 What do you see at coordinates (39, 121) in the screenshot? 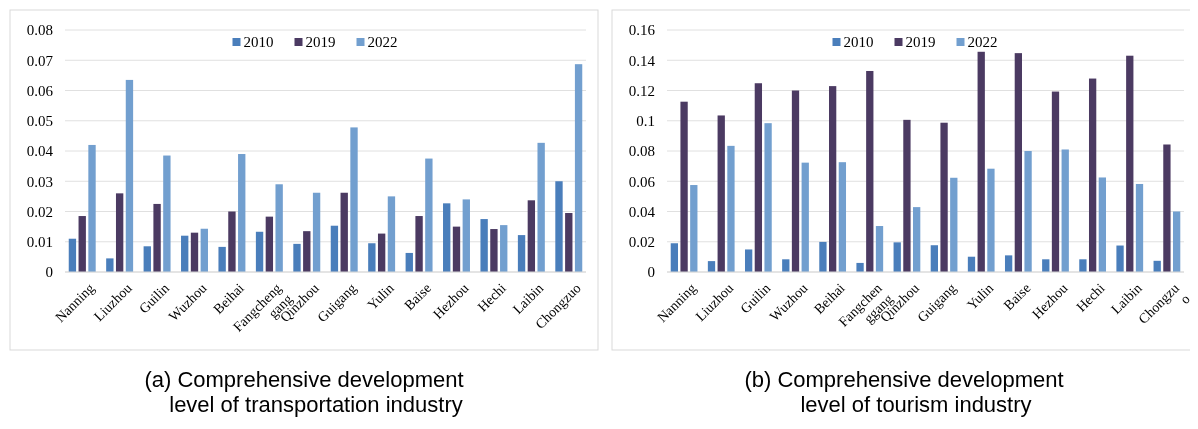
I see `y-tick-label: 0.05` at bounding box center [39, 121].